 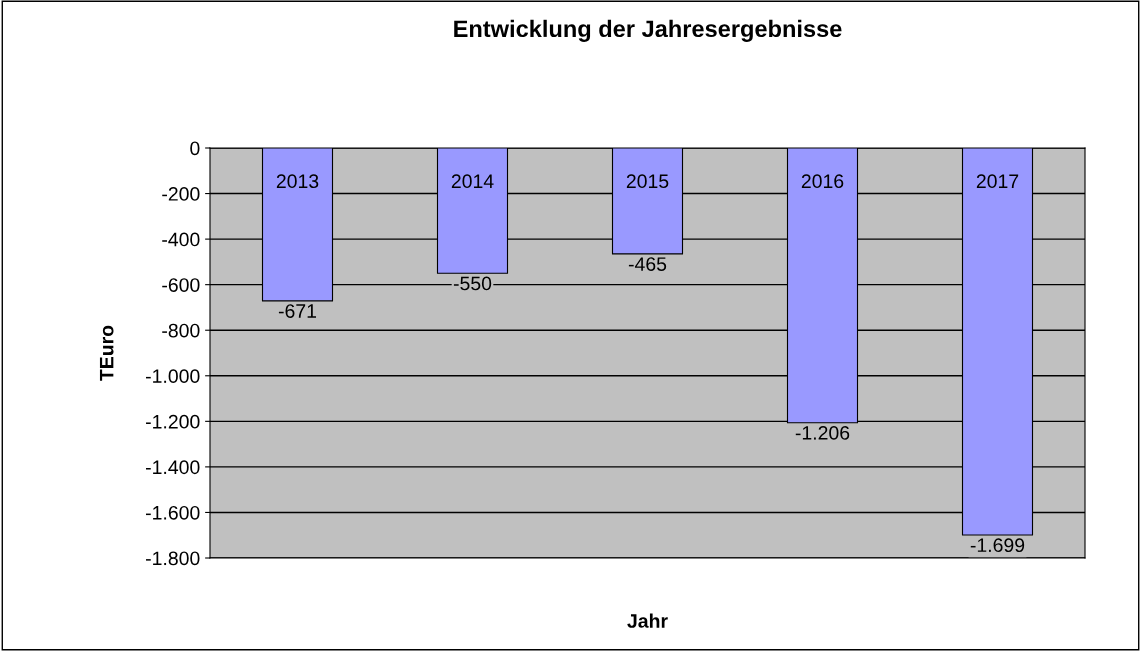 I want to click on data-label: -1.699, so click(x=997, y=545).